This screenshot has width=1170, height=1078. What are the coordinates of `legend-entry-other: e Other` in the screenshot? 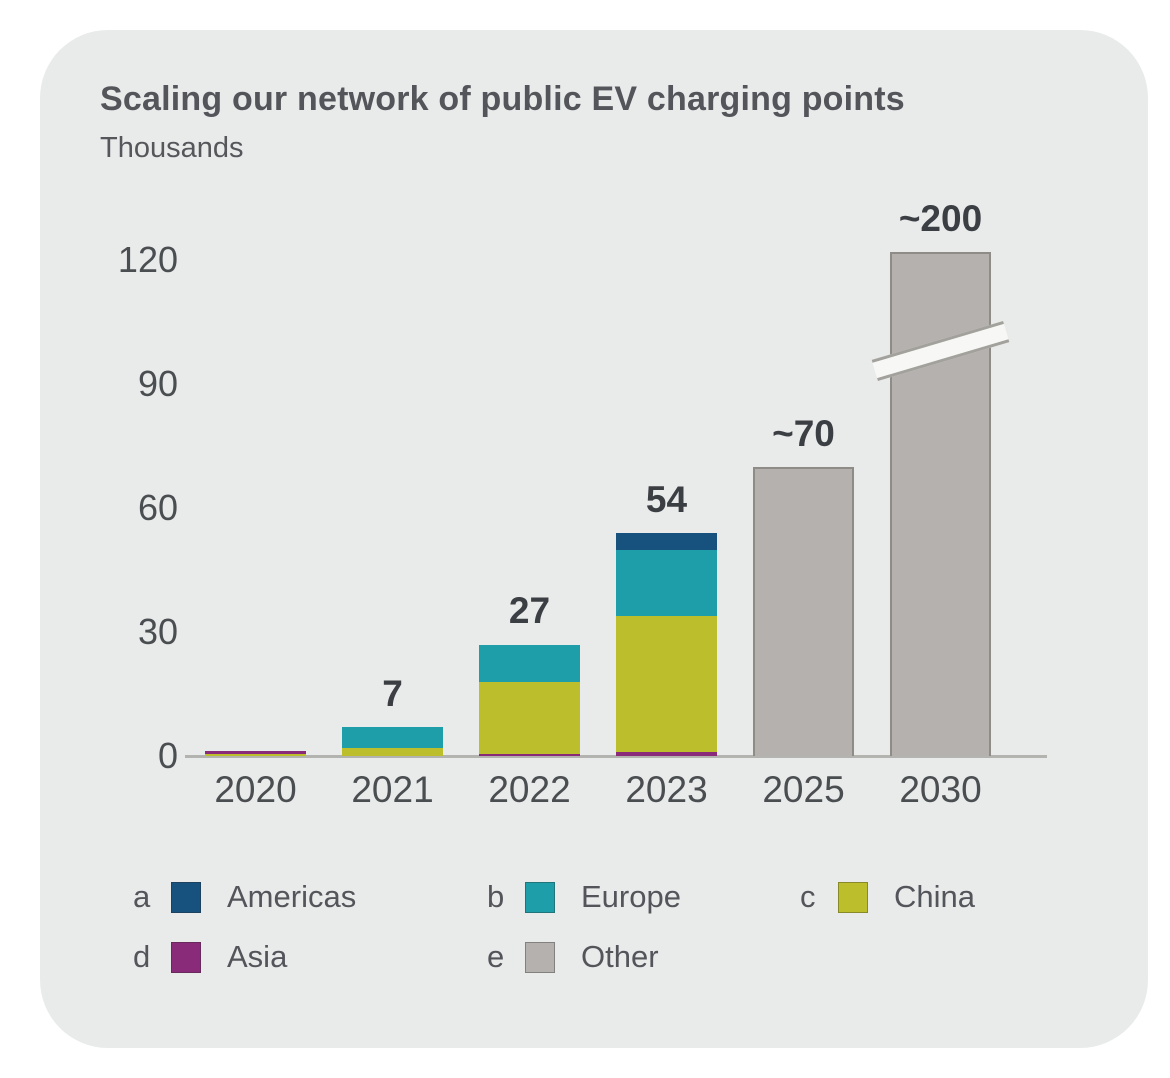 It's located at (573, 957).